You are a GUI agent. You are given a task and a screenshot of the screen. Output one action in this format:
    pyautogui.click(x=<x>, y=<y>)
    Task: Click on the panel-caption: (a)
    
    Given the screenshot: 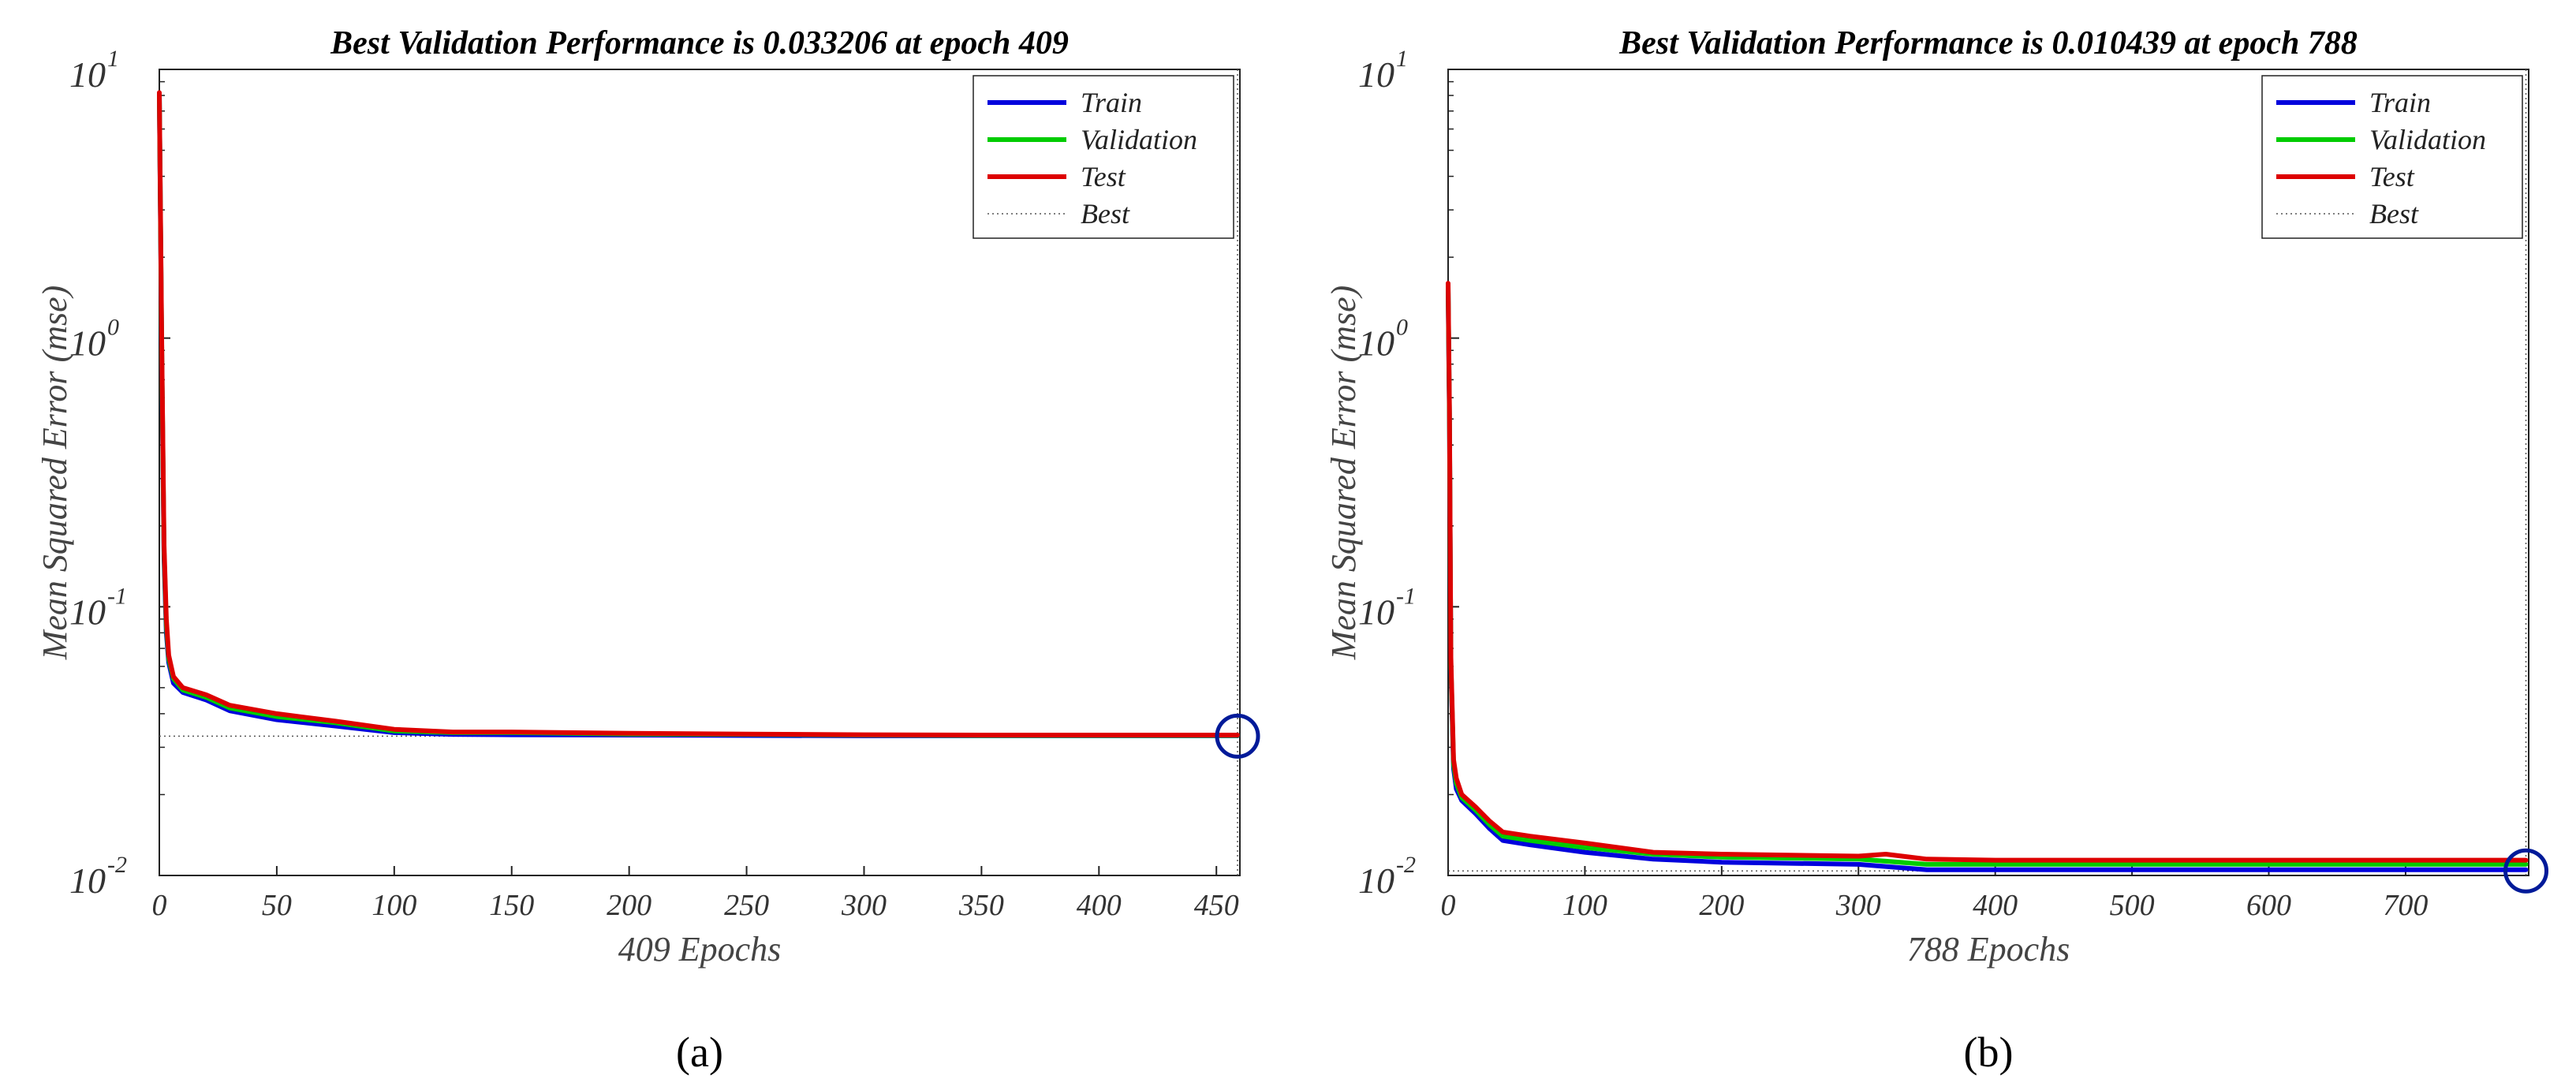 What is the action you would take?
    pyautogui.click(x=699, y=1052)
    